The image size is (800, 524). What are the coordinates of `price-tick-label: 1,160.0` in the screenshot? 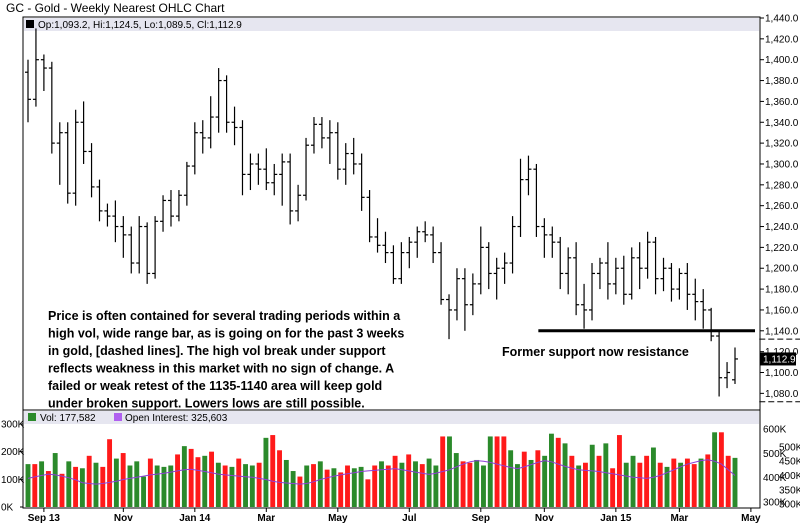 It's located at (782, 310).